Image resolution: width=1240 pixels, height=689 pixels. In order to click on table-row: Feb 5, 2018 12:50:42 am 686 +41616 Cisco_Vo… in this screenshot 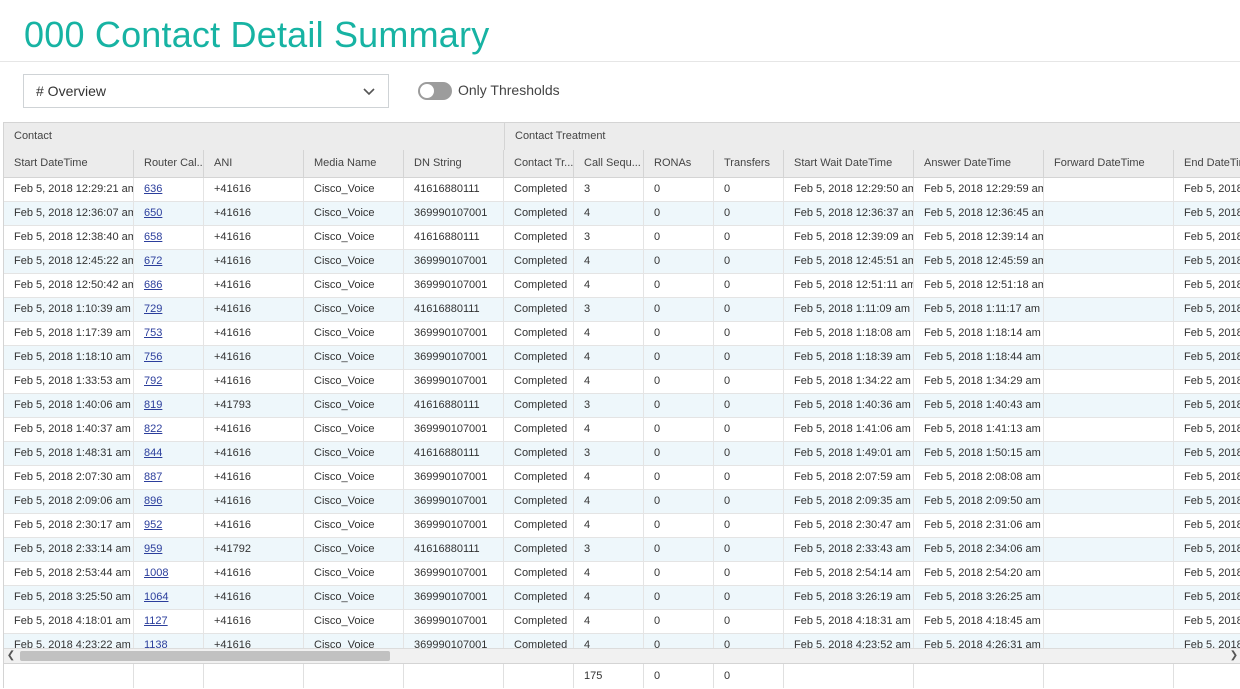, I will do `click(622, 286)`.